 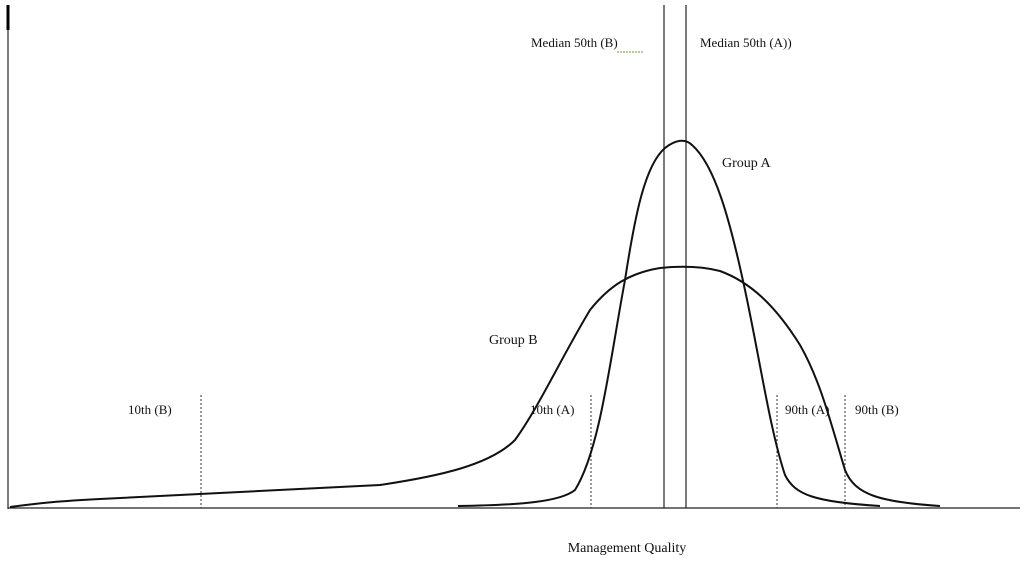 What do you see at coordinates (877, 409) in the screenshot?
I see `p90-b-label: 90th (B)` at bounding box center [877, 409].